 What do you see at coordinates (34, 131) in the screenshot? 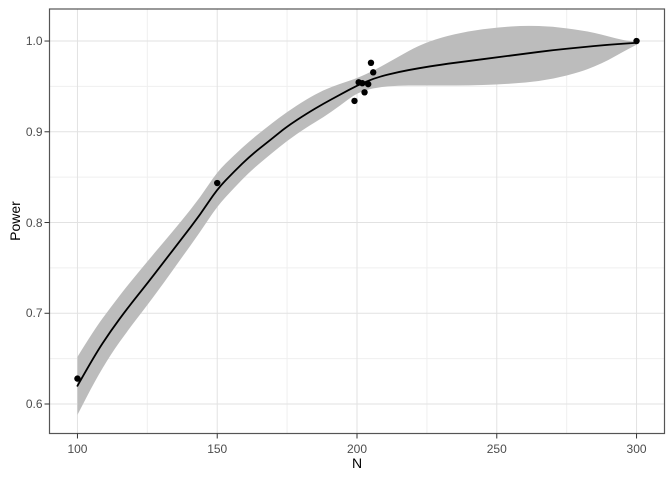
I see `y-tick-label: 0.9` at bounding box center [34, 131].